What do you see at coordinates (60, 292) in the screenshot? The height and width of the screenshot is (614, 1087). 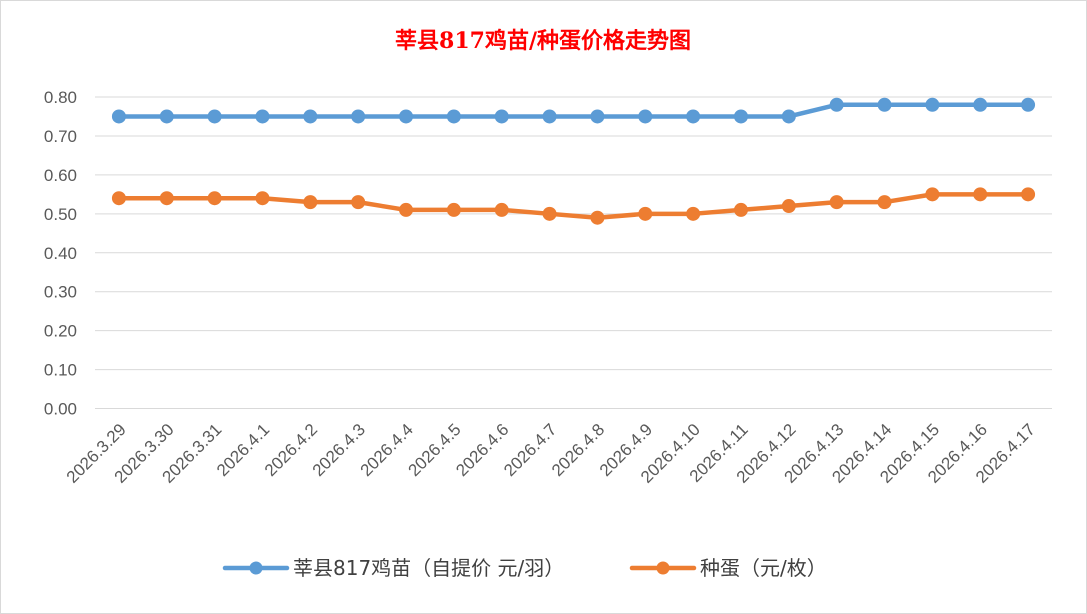 I see `y-tick-label: 0.30` at bounding box center [60, 292].